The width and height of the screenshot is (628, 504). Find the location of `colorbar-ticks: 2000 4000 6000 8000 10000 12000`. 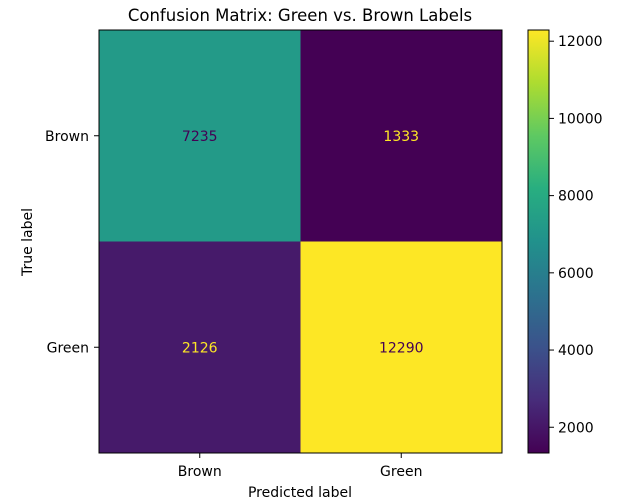

colorbar-ticks: 2000 4000 6000 8000 10000 12000 is located at coordinates (576, 235).